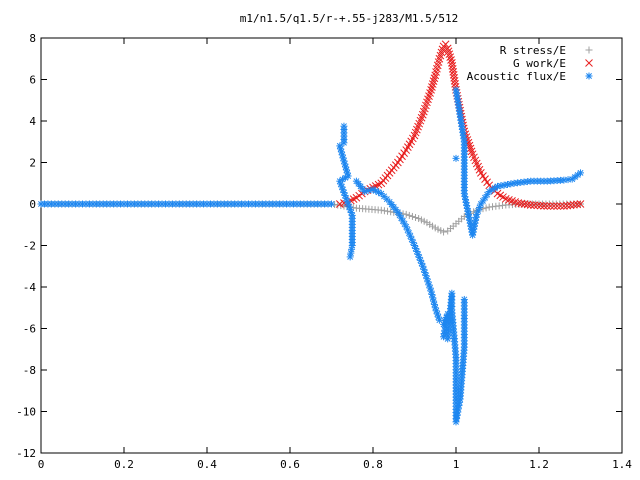 The width and height of the screenshot is (640, 480). Describe the element at coordinates (30, 287) in the screenshot. I see `y-tick-label: -4` at that location.